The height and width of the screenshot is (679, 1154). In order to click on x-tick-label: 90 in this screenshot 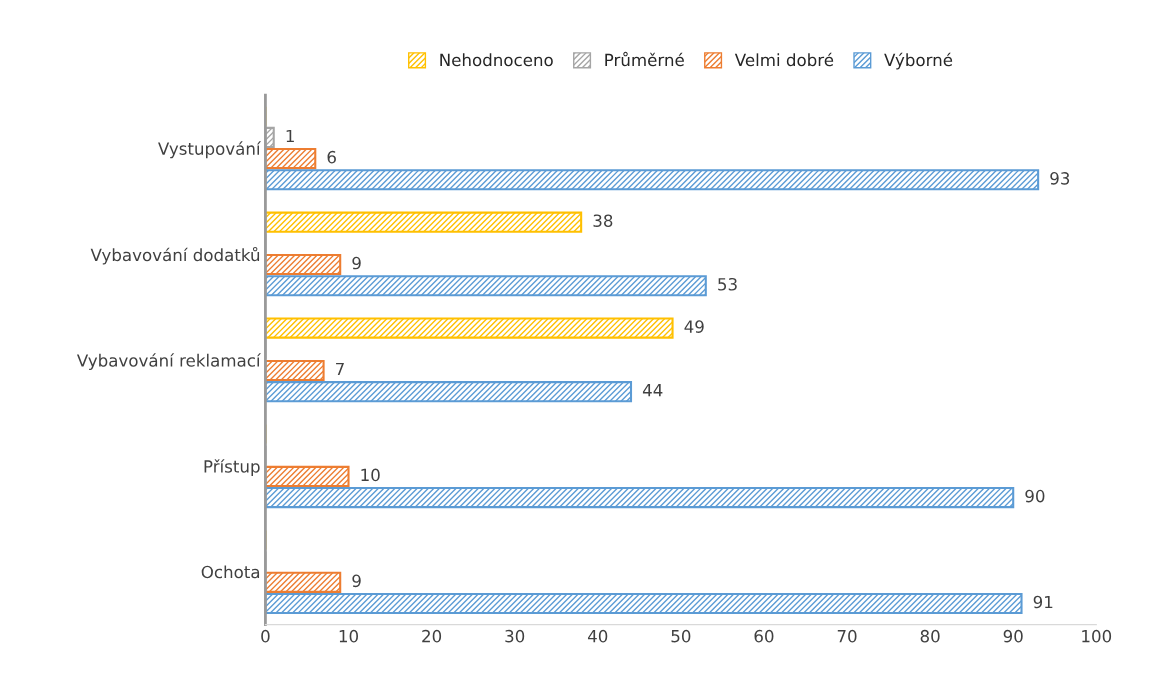, I will do `click(1013, 636)`.